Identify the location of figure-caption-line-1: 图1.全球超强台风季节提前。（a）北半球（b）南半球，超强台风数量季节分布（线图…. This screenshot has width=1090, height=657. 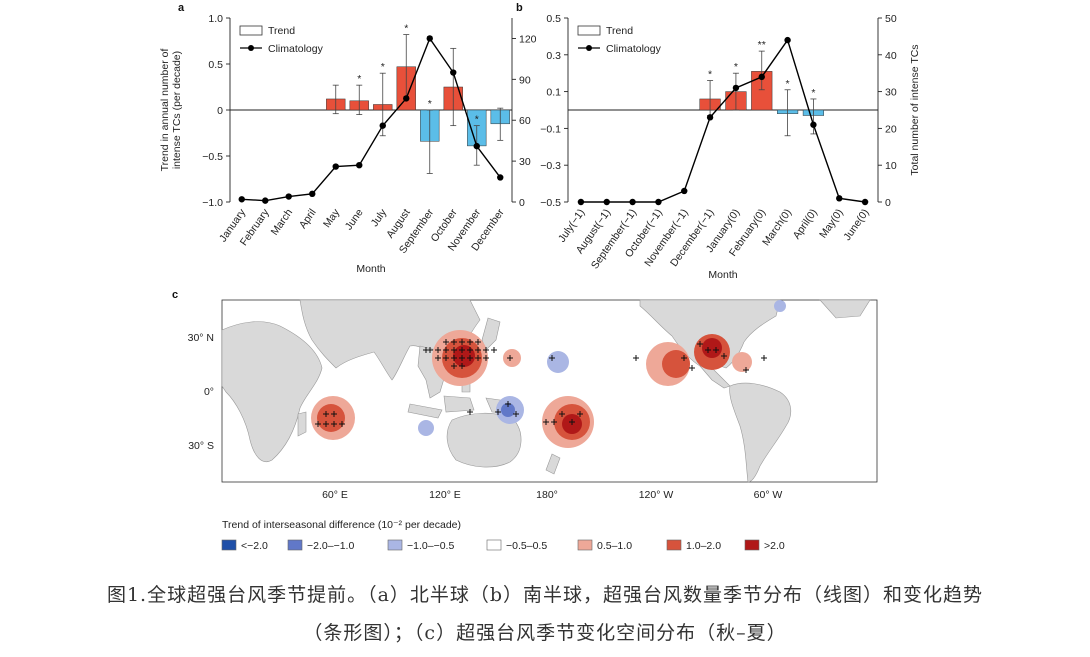
(545, 595).